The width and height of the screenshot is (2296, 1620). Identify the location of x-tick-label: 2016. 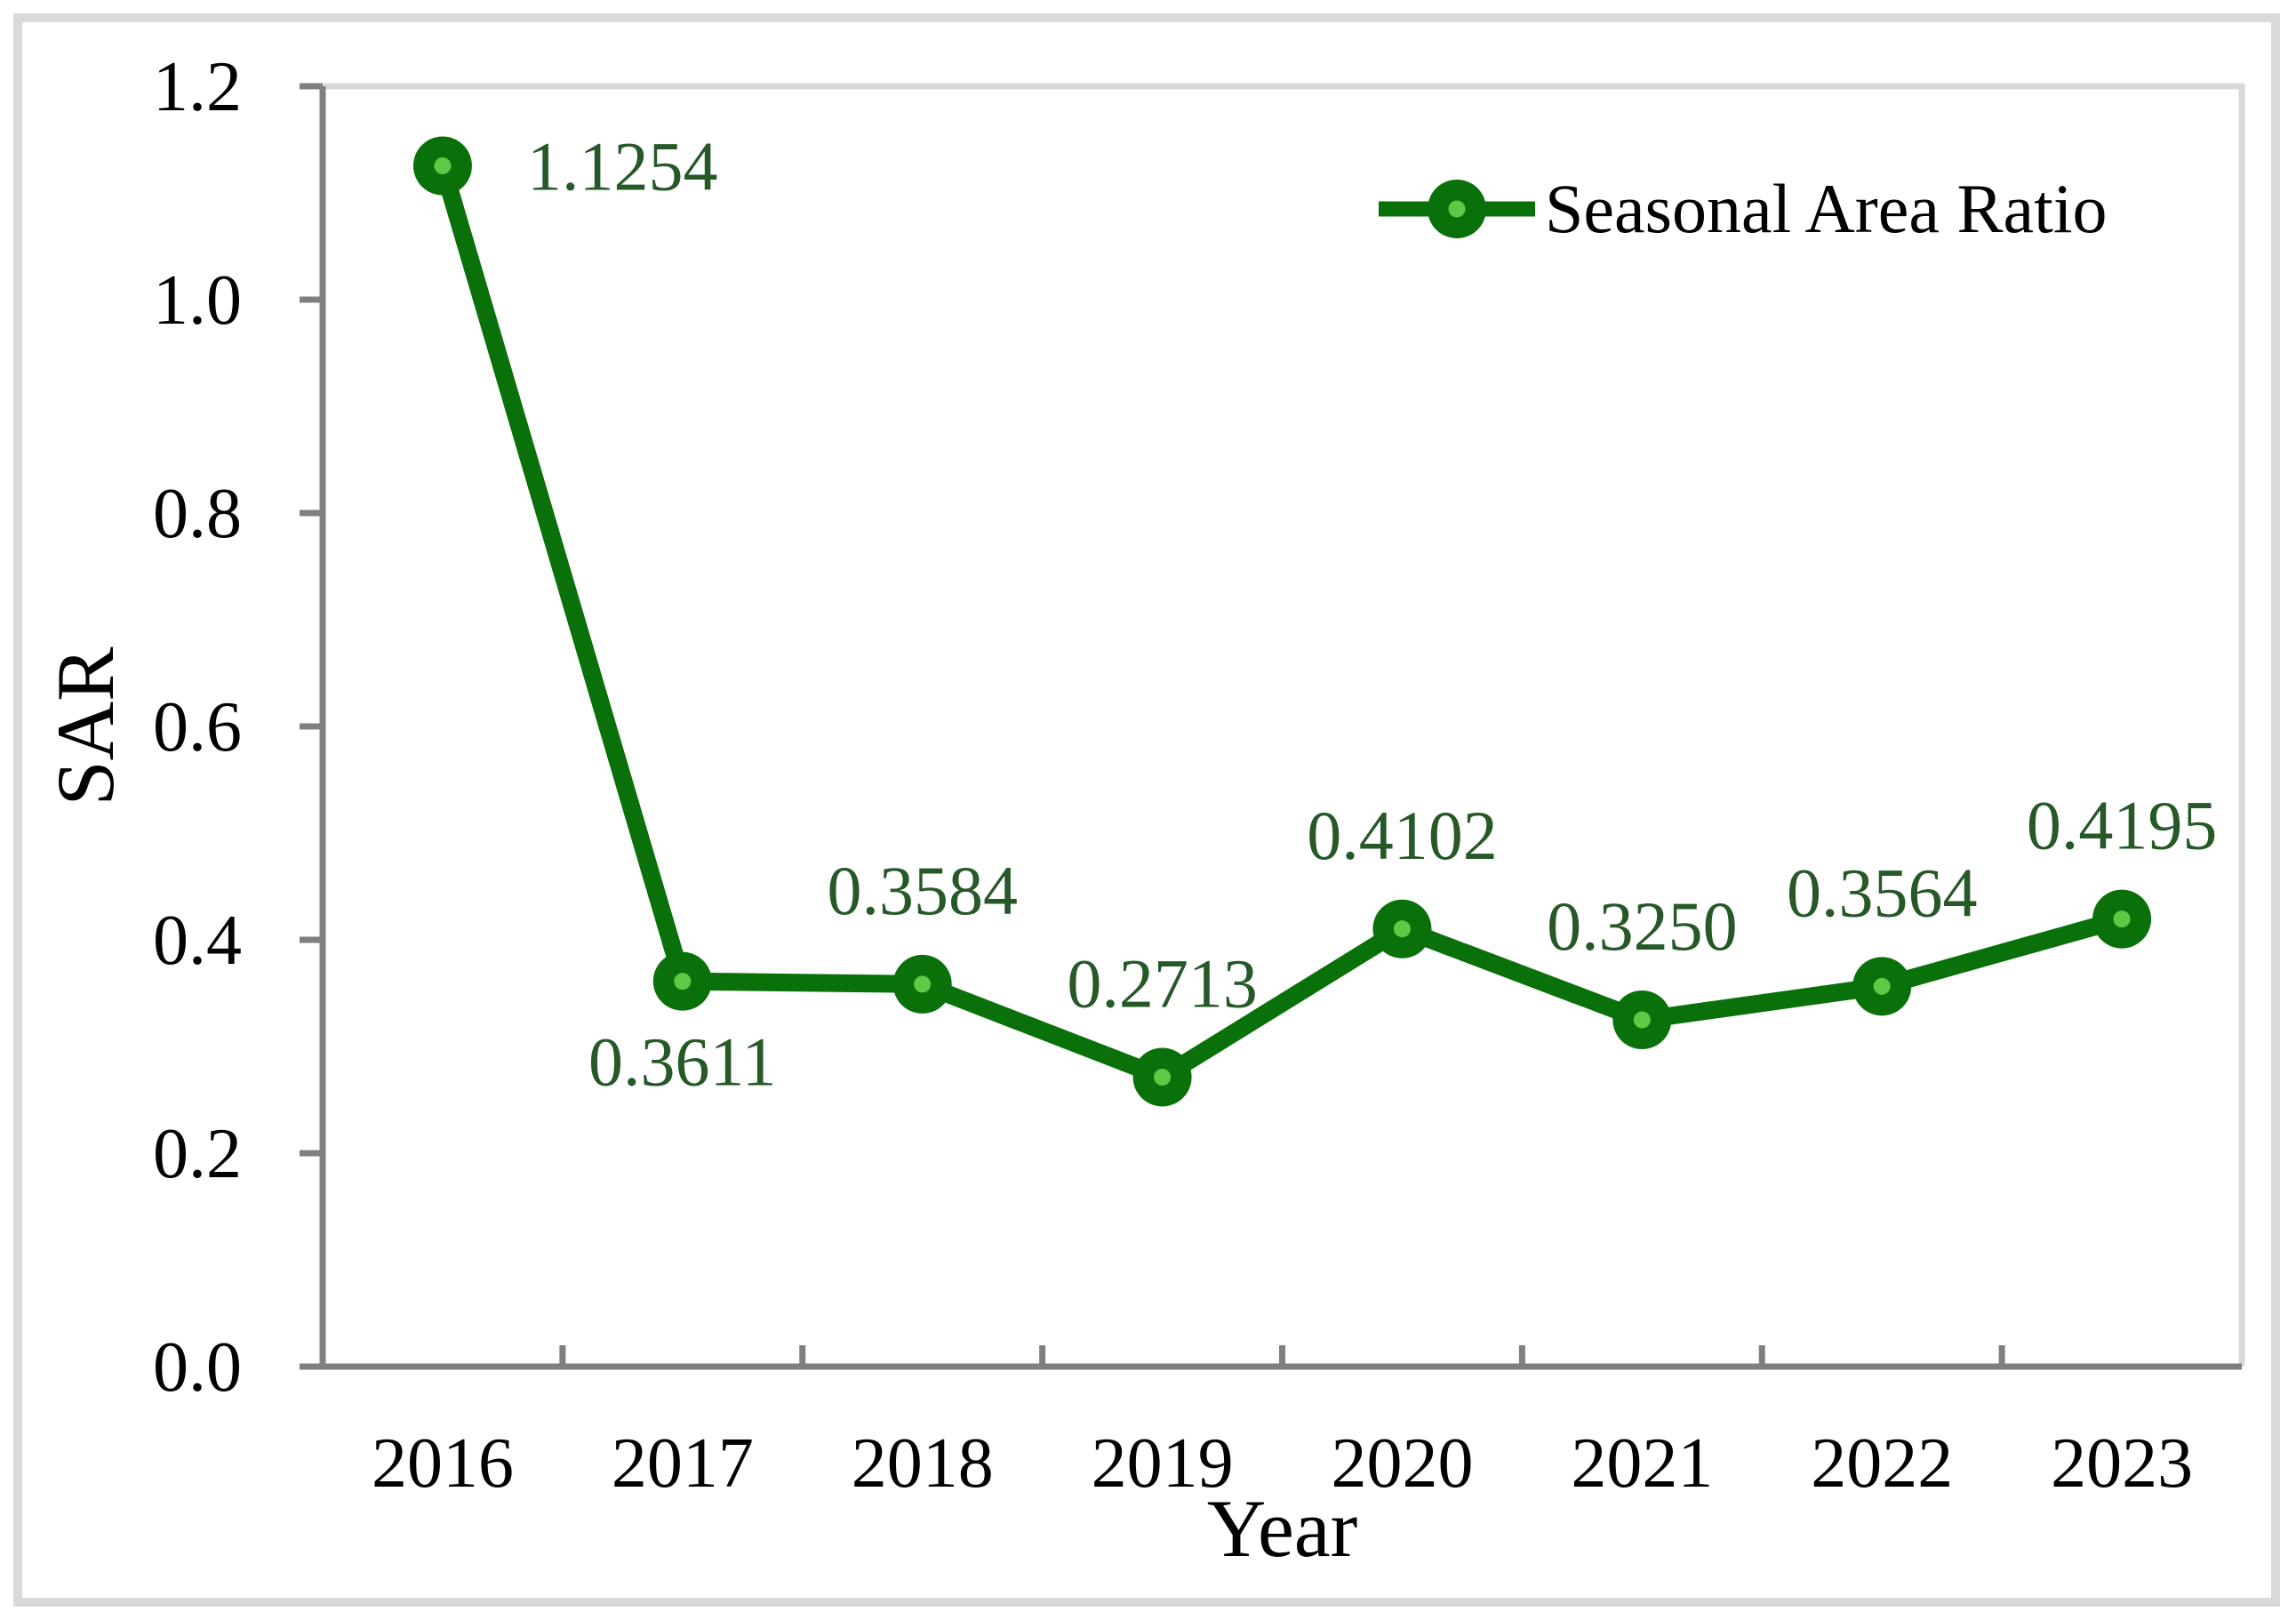
(443, 1463).